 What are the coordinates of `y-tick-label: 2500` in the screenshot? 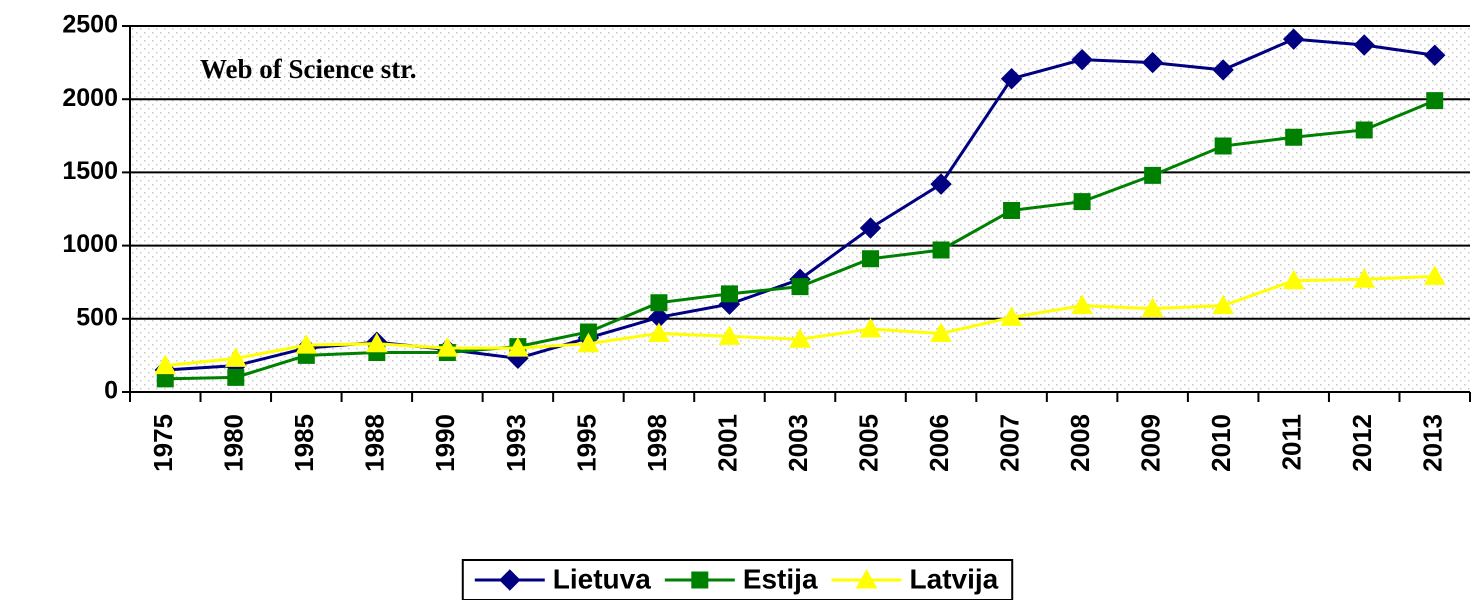 It's located at (90, 25).